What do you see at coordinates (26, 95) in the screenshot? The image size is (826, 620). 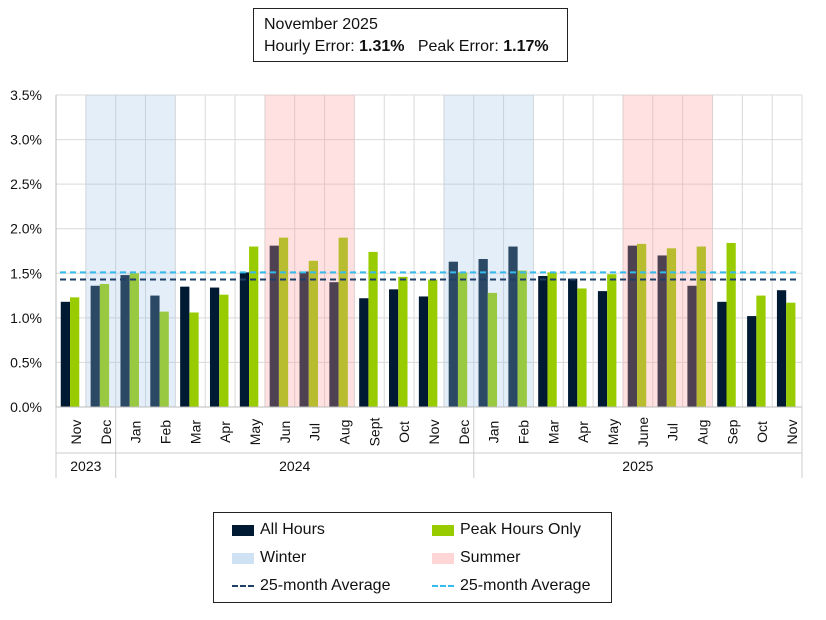 I see `y-tick-label: 3.5%` at bounding box center [26, 95].